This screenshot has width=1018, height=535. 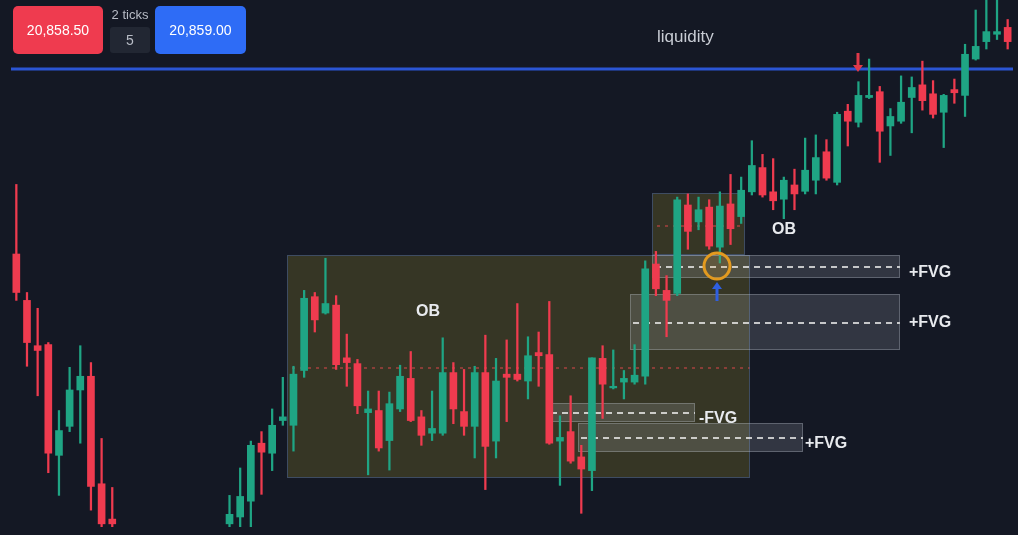 I want to click on annotation: 5, so click(x=130, y=40).